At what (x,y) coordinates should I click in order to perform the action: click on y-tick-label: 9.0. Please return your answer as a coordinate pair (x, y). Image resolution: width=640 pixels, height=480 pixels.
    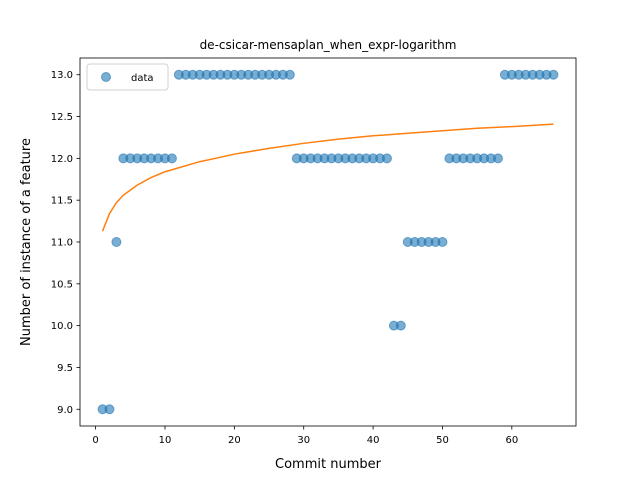
    Looking at the image, I should click on (65, 410).